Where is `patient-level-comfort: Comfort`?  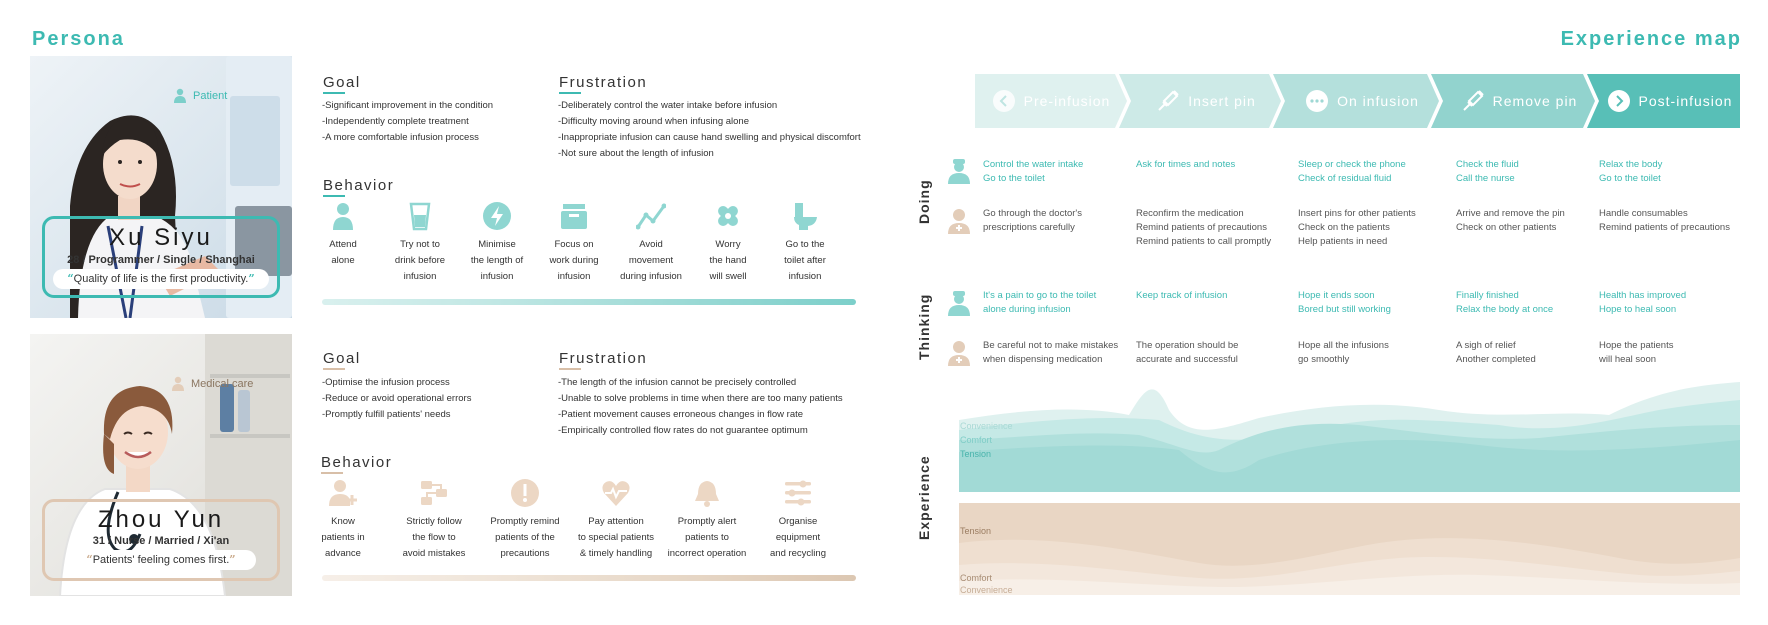 patient-level-comfort: Comfort is located at coordinates (976, 440).